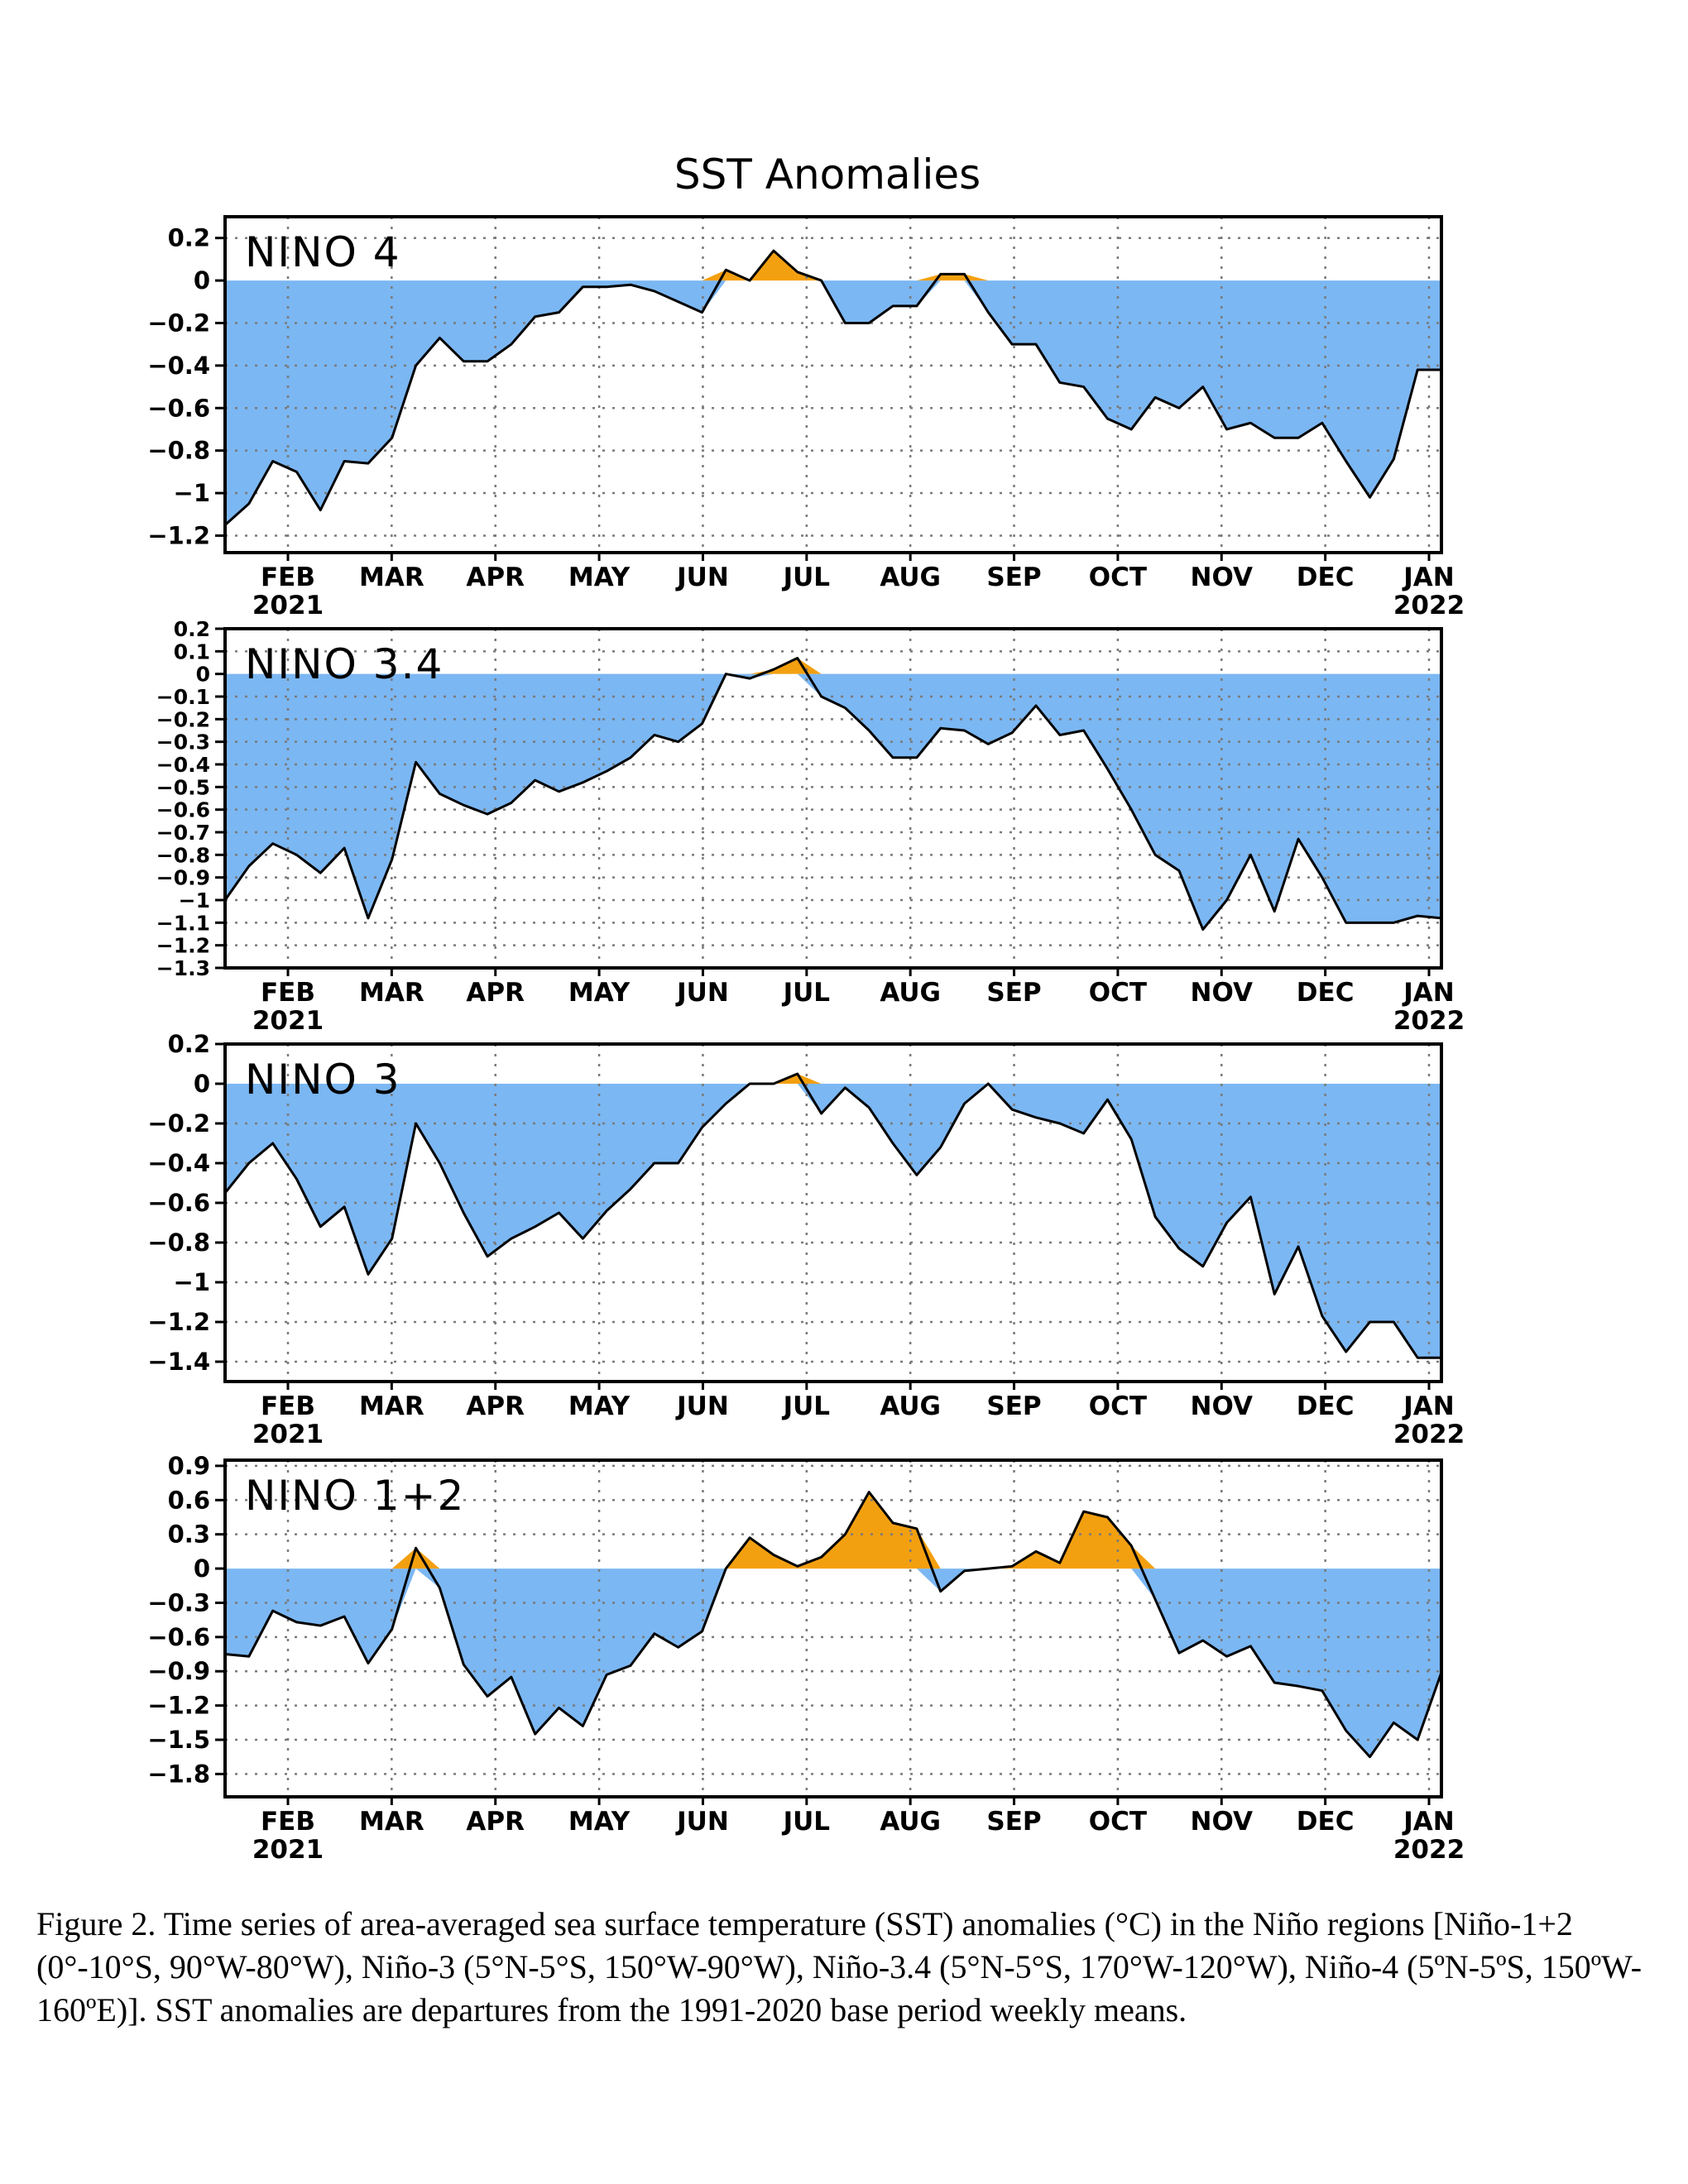 The width and height of the screenshot is (1688, 2184). I want to click on y-tick-label: −1.5, so click(178, 1740).